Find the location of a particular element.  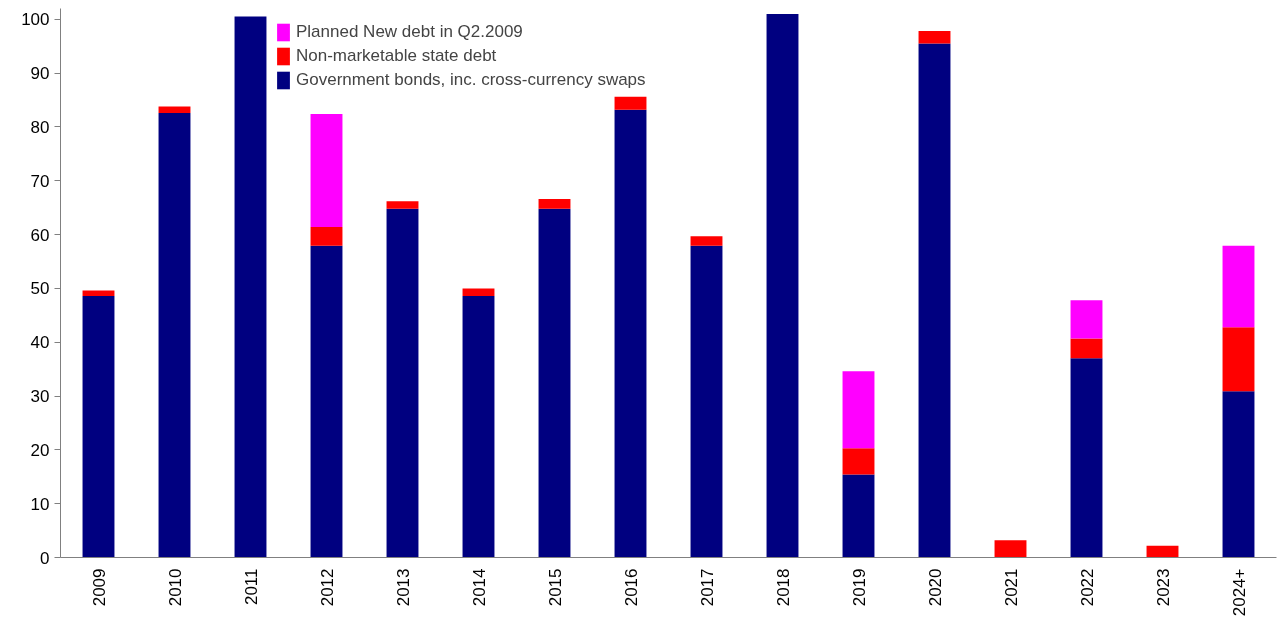

x-tick-label: 2019 is located at coordinates (859, 587).